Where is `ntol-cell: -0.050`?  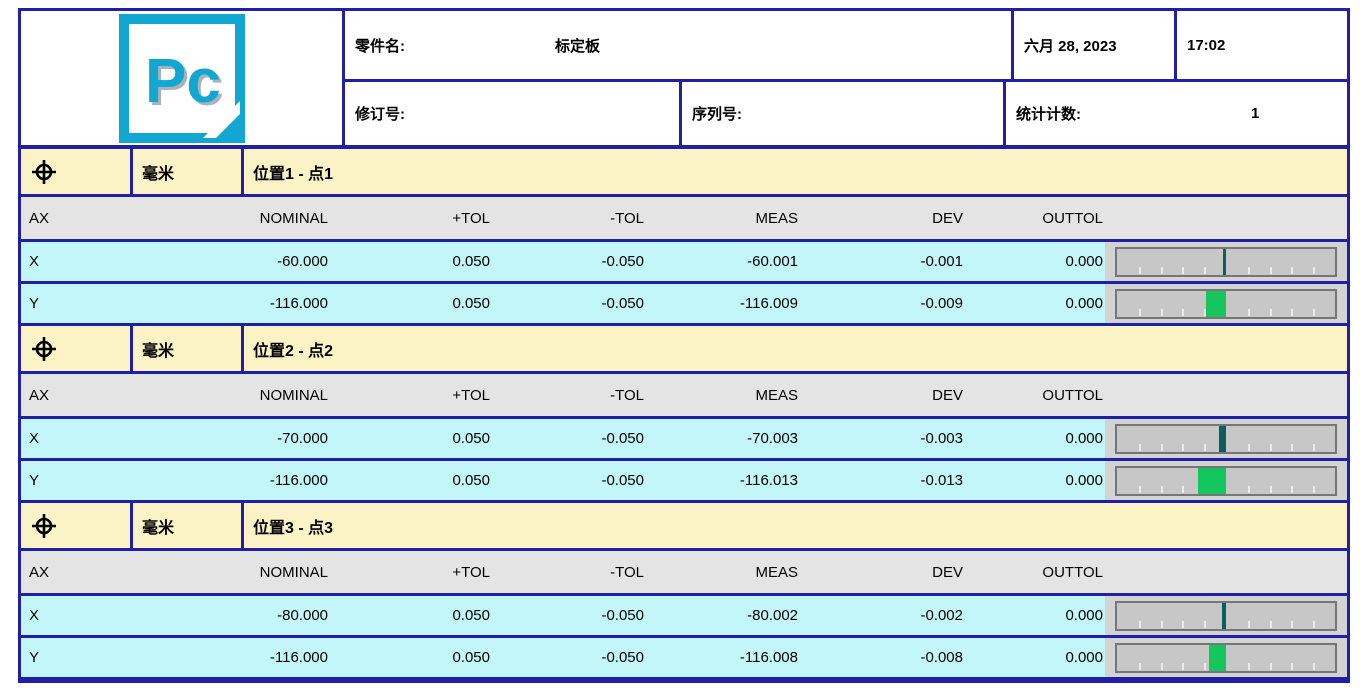
ntol-cell: -0.050 is located at coordinates (622, 657).